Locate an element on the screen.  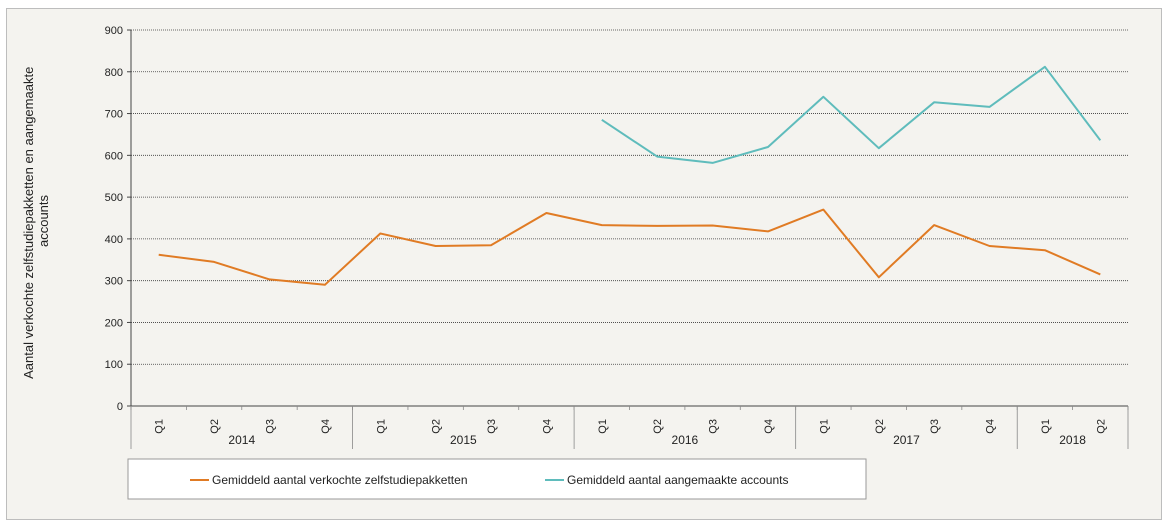
y-tick-label: 0 is located at coordinates (120, 407).